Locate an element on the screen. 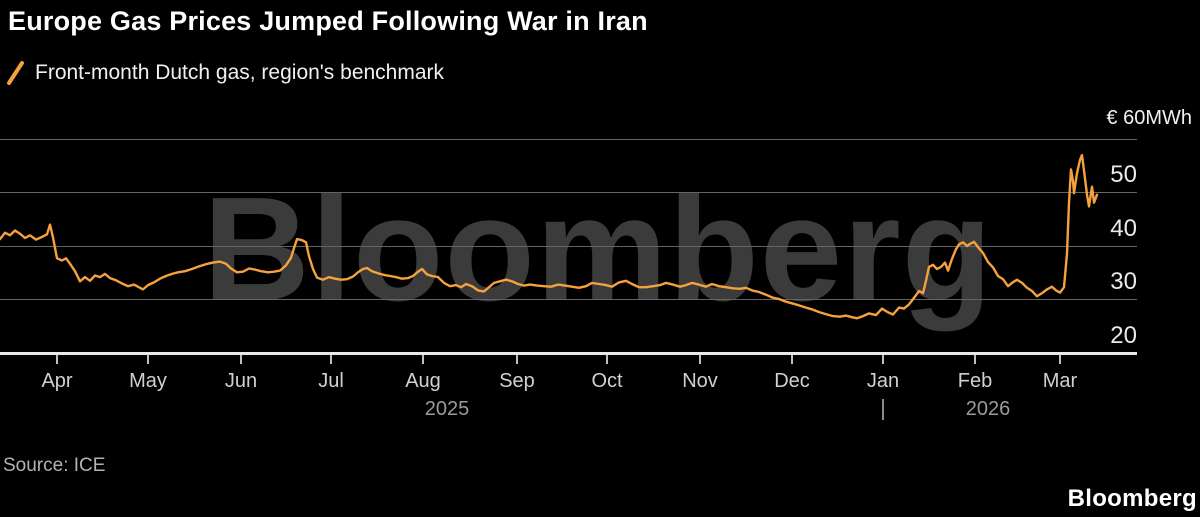  legend-series-slash-icon is located at coordinates (16, 73).